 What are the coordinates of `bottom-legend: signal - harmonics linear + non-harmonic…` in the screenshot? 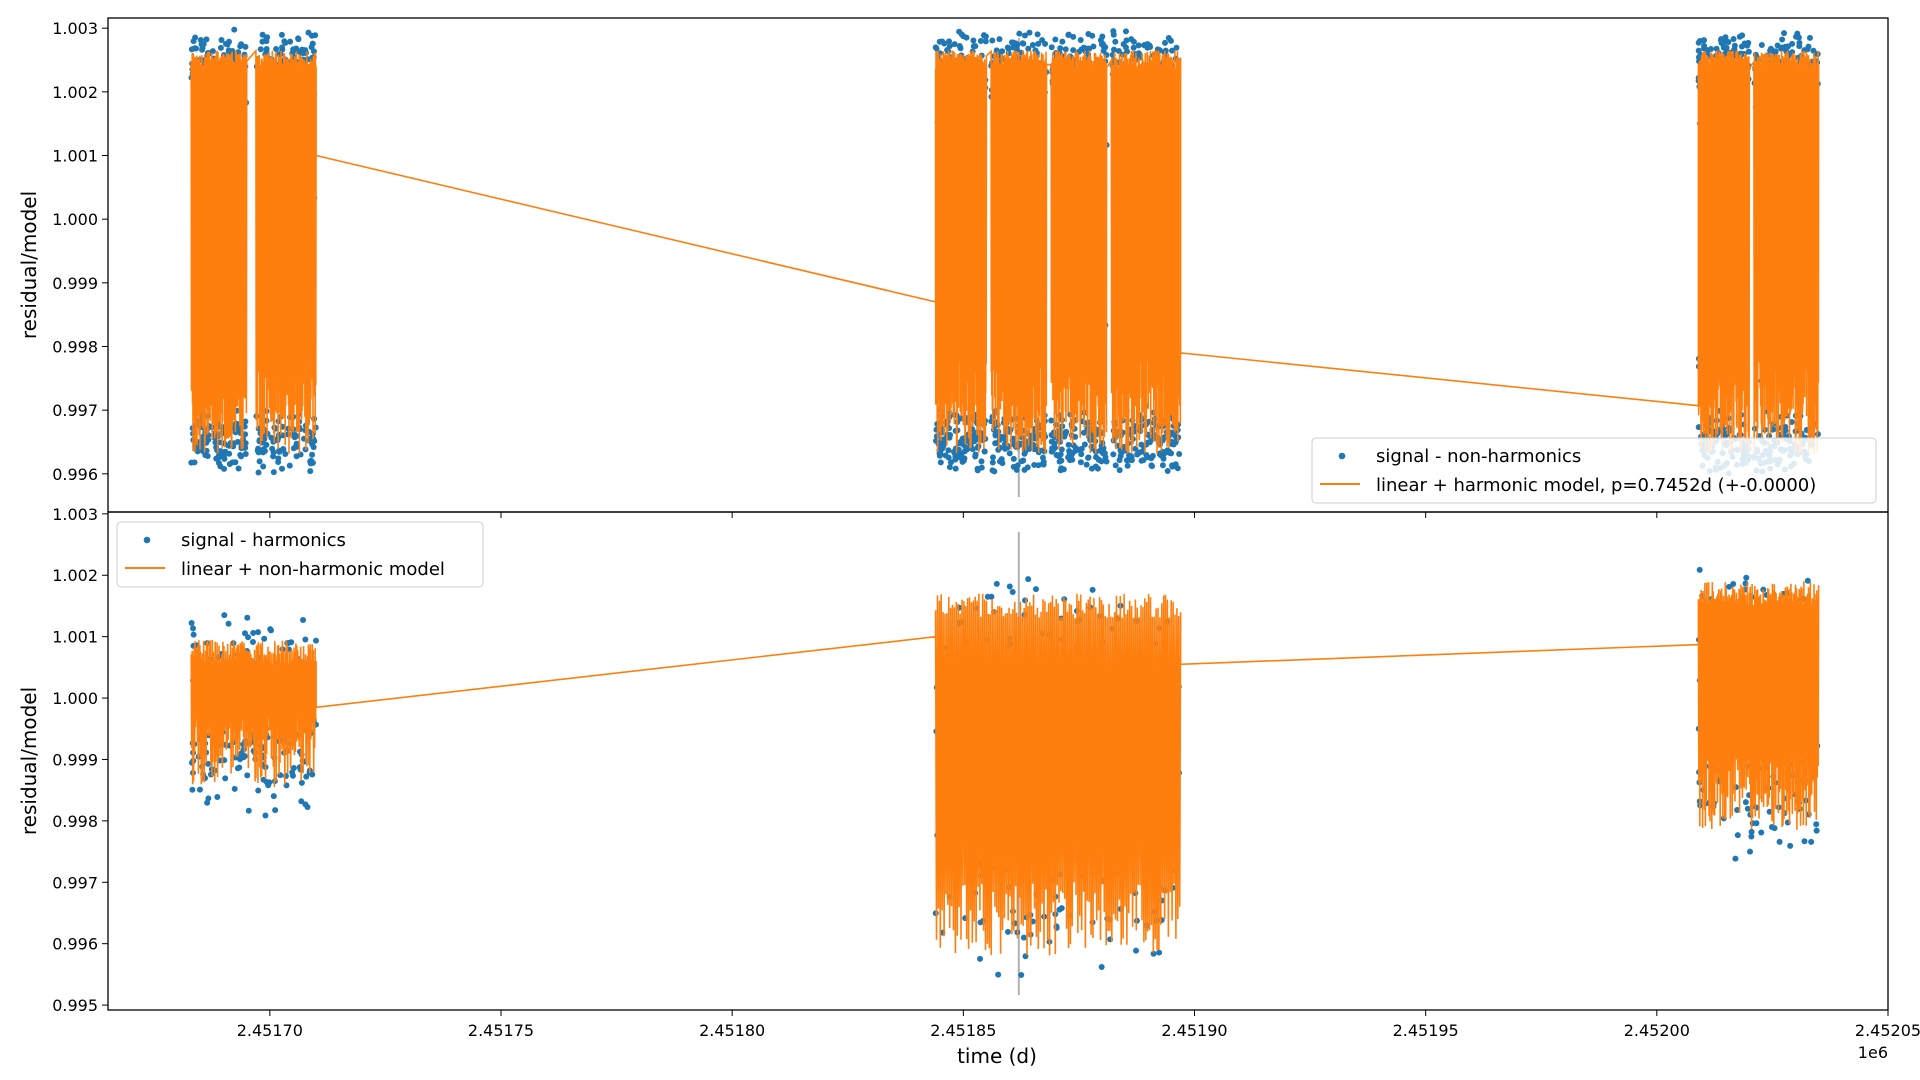 It's located at (300, 554).